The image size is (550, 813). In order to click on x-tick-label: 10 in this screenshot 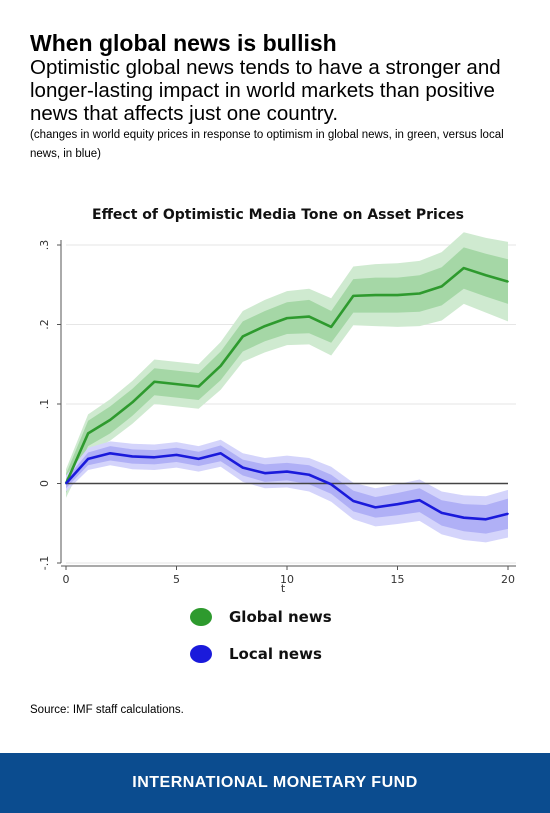, I will do `click(287, 579)`.